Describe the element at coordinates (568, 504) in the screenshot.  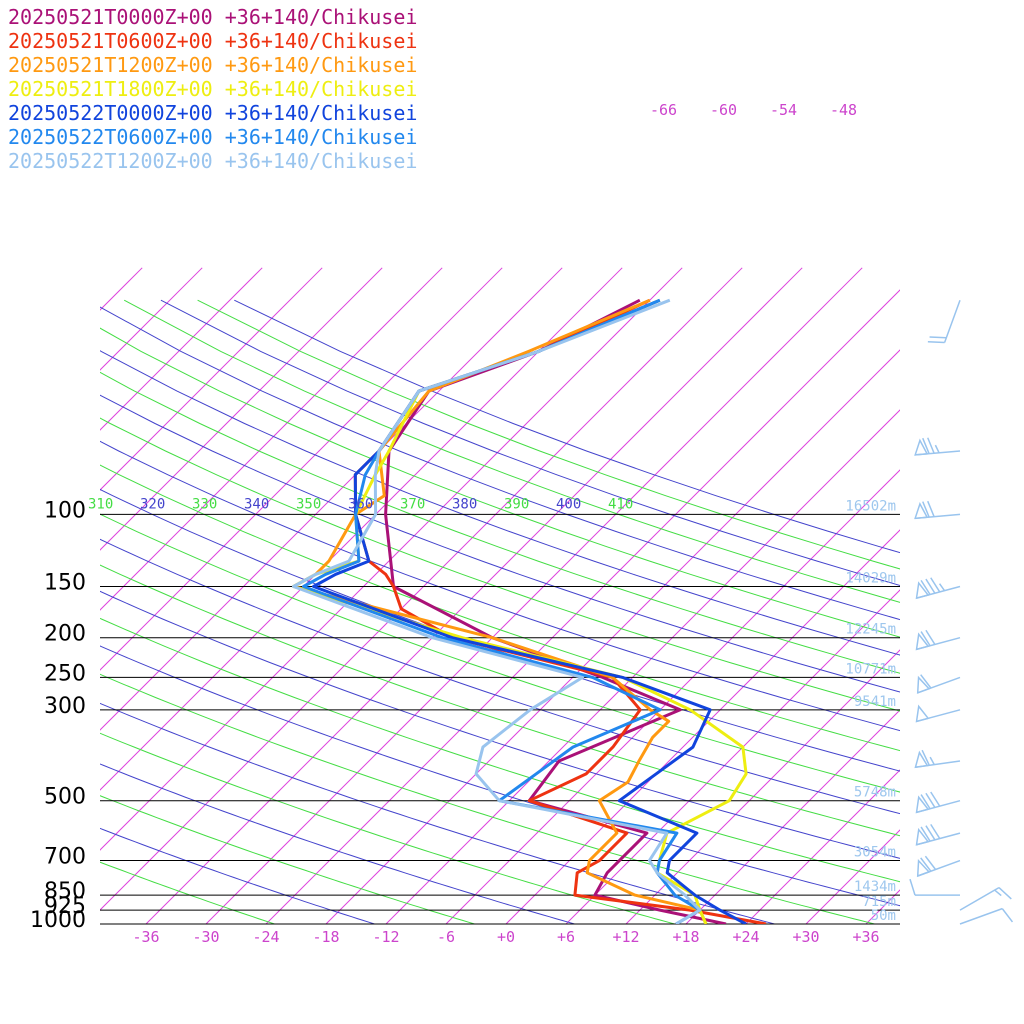
I see `theta-label: 400` at that location.